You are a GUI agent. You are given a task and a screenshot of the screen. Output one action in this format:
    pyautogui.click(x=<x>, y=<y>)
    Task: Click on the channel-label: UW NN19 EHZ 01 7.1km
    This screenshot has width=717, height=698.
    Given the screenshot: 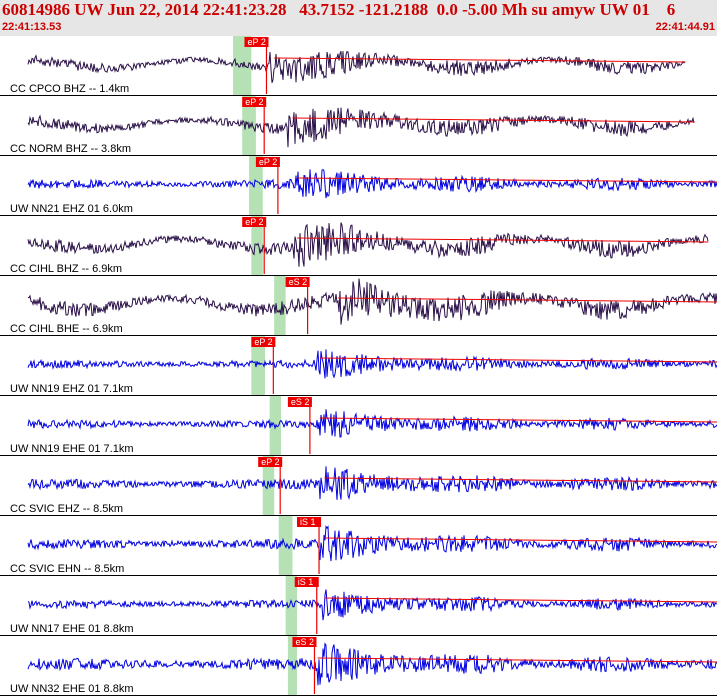 What is the action you would take?
    pyautogui.click(x=71, y=389)
    